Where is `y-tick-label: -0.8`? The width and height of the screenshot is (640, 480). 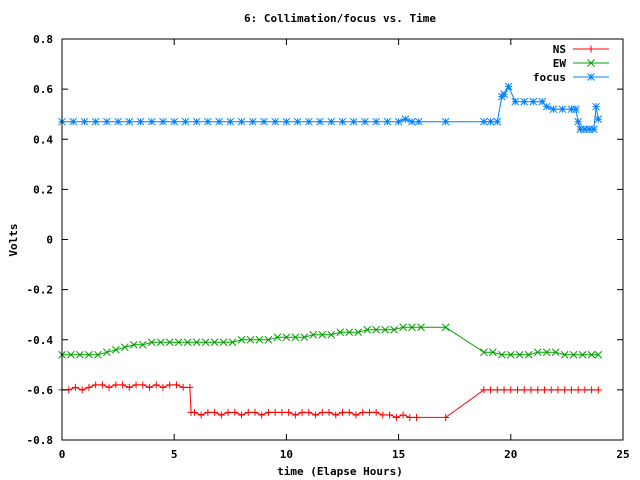
y-tick-label: -0.8 is located at coordinates (40, 440).